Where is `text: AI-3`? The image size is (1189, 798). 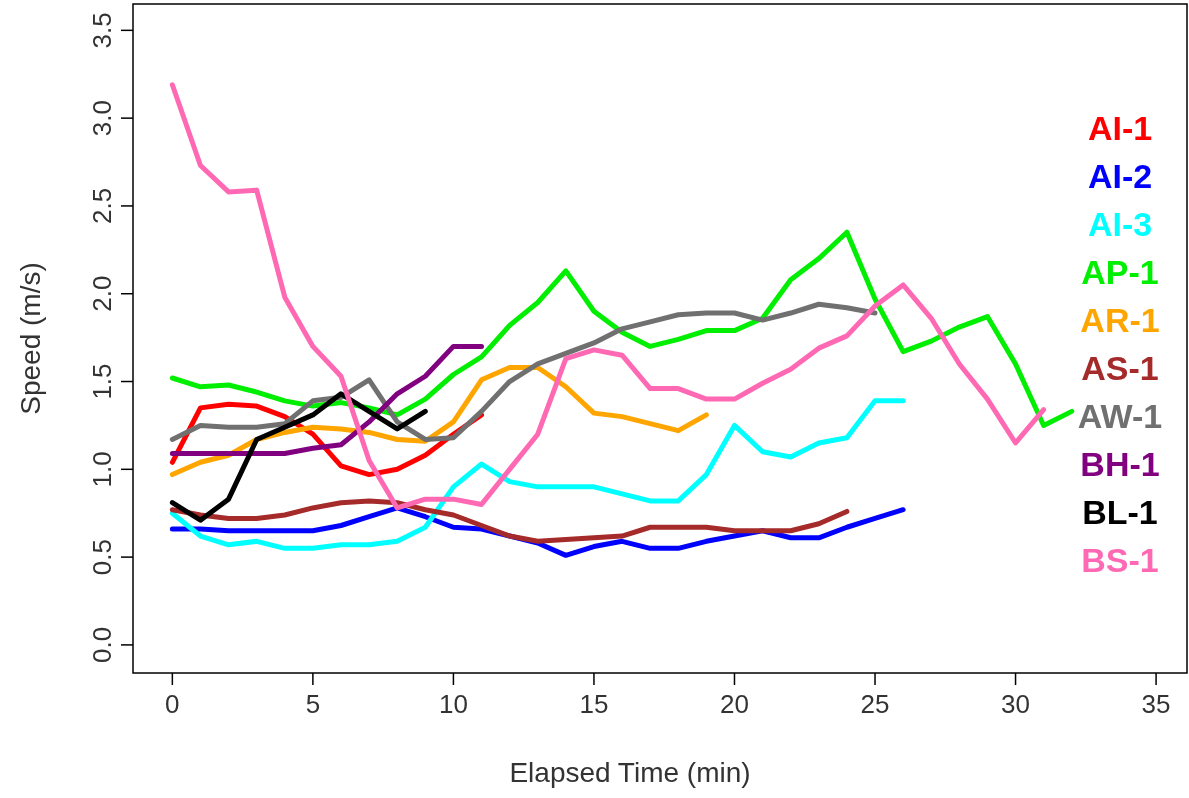
text: AI-3 is located at coordinates (1120, 224).